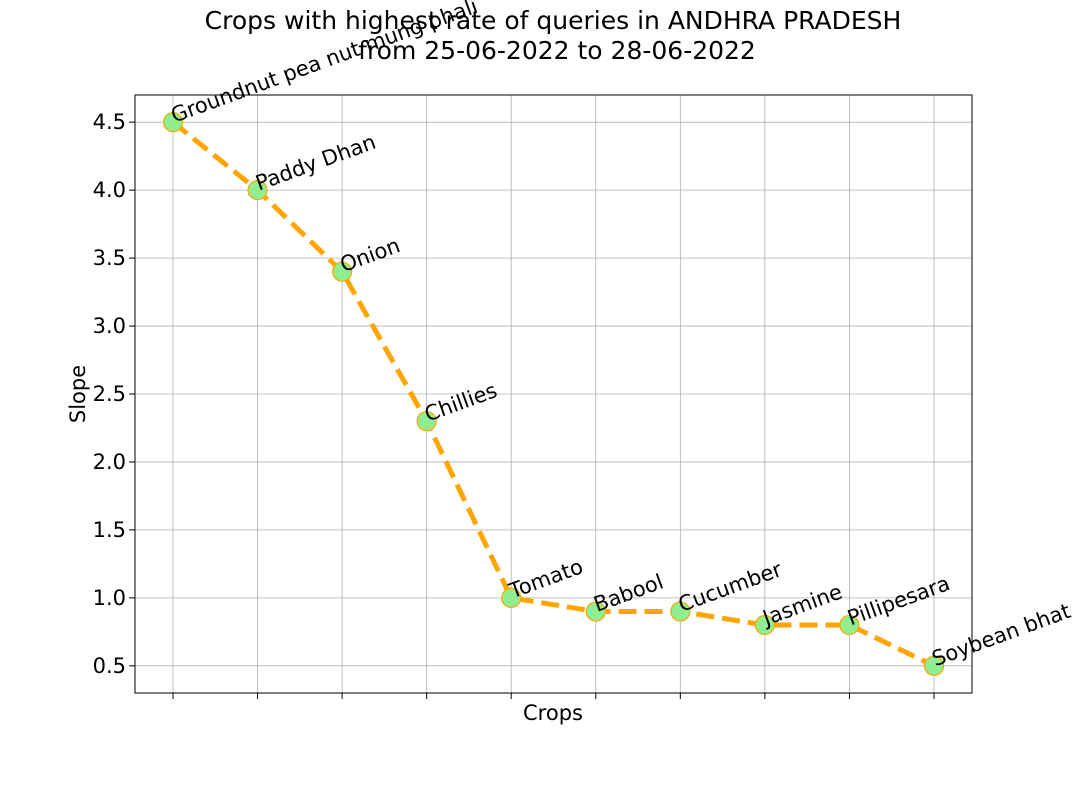 This screenshot has height=792, width=1080. I want to click on y-tick-label: 4.5, so click(109, 122).